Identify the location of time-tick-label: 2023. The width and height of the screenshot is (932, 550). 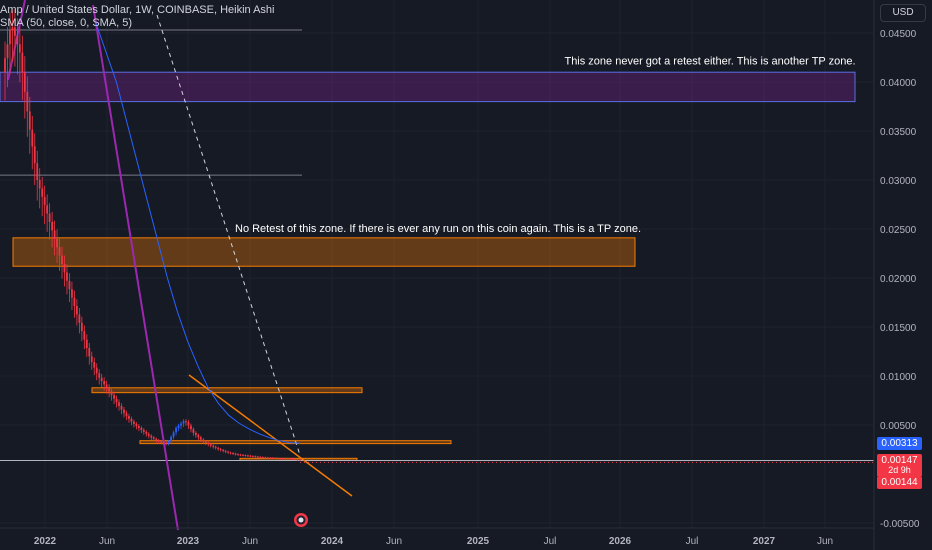
(188, 541).